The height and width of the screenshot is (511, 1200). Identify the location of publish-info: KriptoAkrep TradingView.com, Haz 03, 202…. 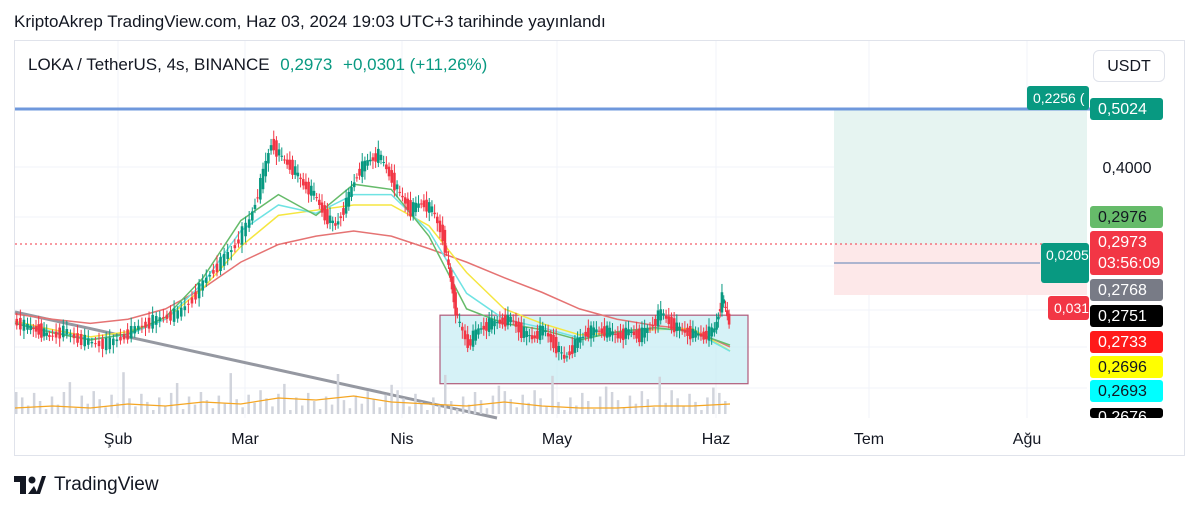
(310, 21).